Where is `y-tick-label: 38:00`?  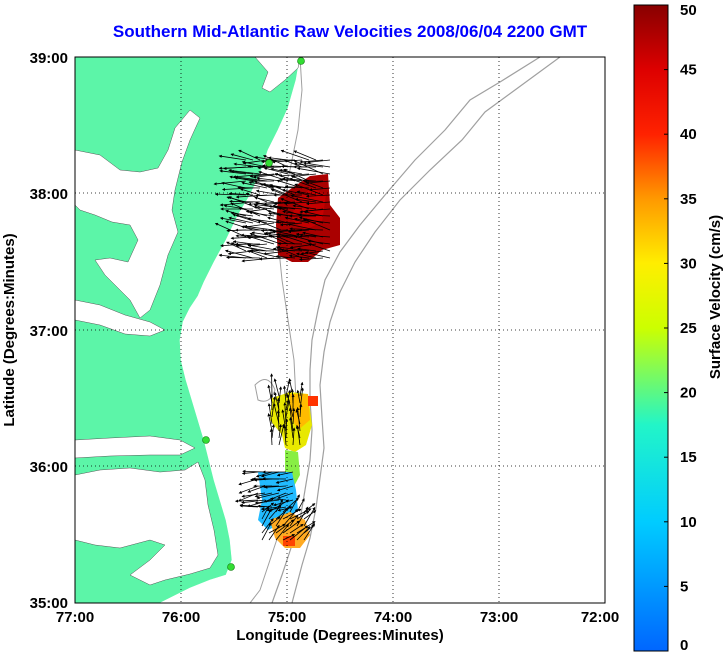 y-tick-label: 38:00 is located at coordinates (49, 194).